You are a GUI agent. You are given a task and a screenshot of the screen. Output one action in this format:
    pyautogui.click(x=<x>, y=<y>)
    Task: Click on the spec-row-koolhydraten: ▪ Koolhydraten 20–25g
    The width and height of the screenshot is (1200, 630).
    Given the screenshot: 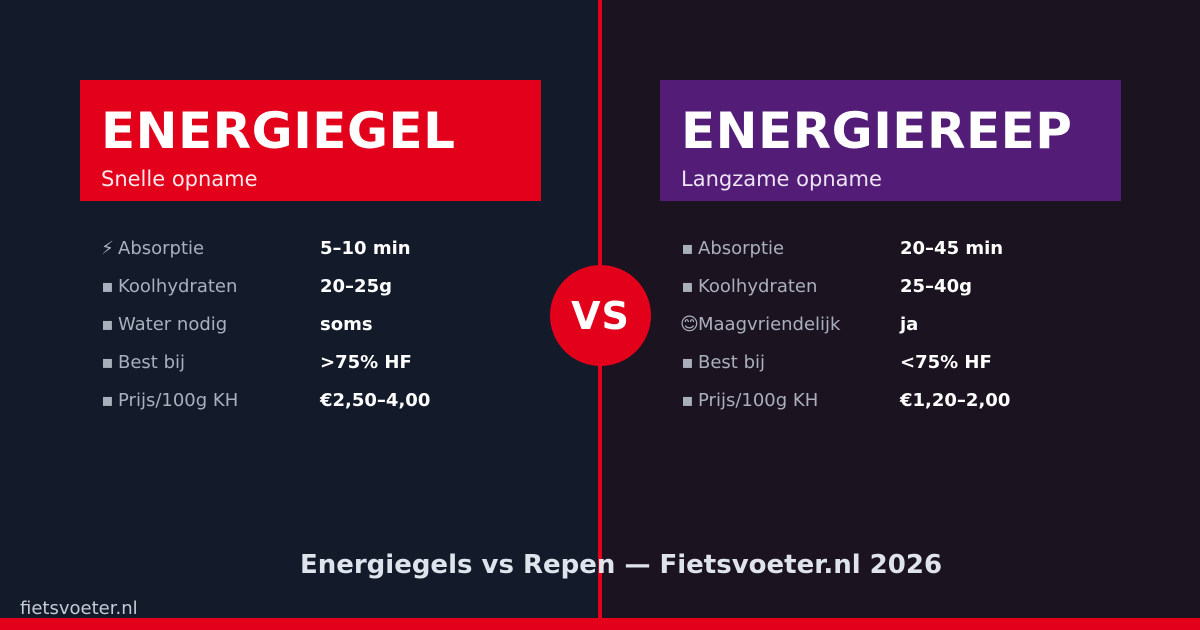 What is the action you would take?
    pyautogui.click(x=310, y=293)
    